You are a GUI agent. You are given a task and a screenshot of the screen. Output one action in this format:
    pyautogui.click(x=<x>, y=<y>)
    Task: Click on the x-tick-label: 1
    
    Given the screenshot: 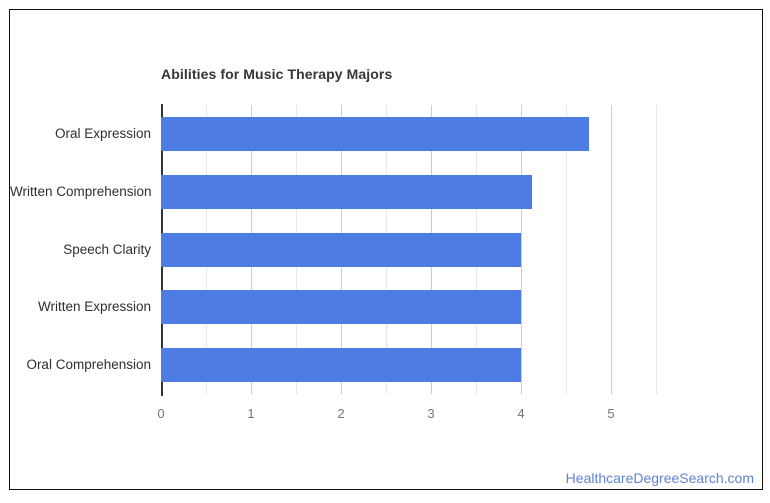 What is the action you would take?
    pyautogui.click(x=251, y=413)
    